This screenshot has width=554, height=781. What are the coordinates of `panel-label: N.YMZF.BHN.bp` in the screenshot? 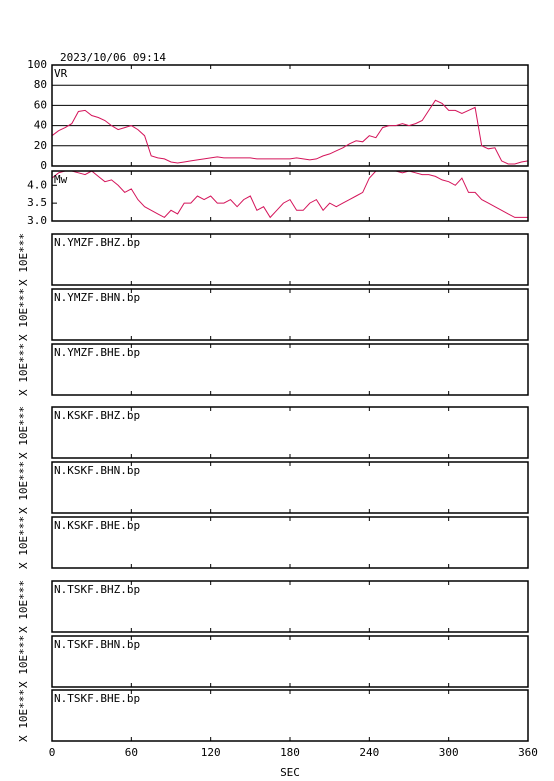 It's located at (97, 297).